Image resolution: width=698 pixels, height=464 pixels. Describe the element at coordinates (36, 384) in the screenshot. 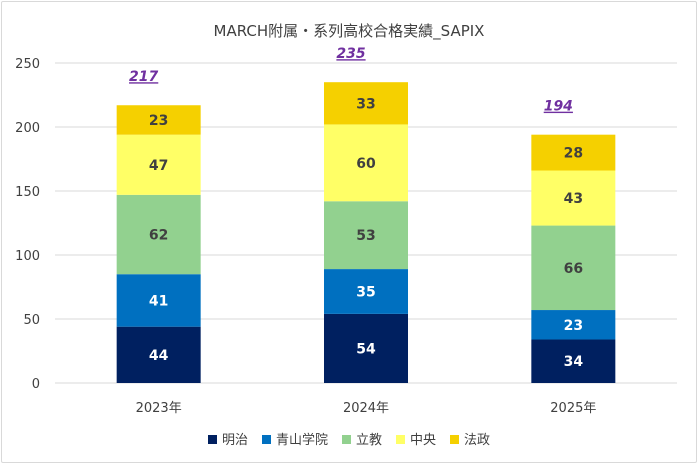

I see `y-tick-label: 0` at that location.